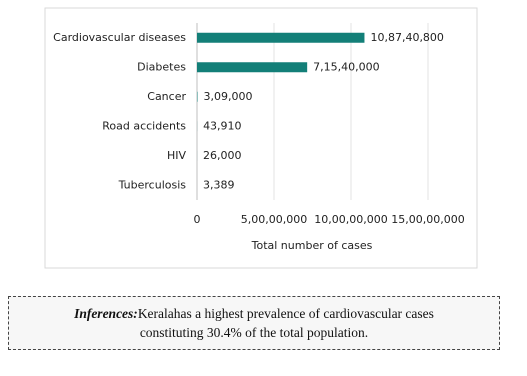 The height and width of the screenshot is (376, 527). What do you see at coordinates (152, 184) in the screenshot?
I see `y-tick-label: Tuberculosis` at bounding box center [152, 184].